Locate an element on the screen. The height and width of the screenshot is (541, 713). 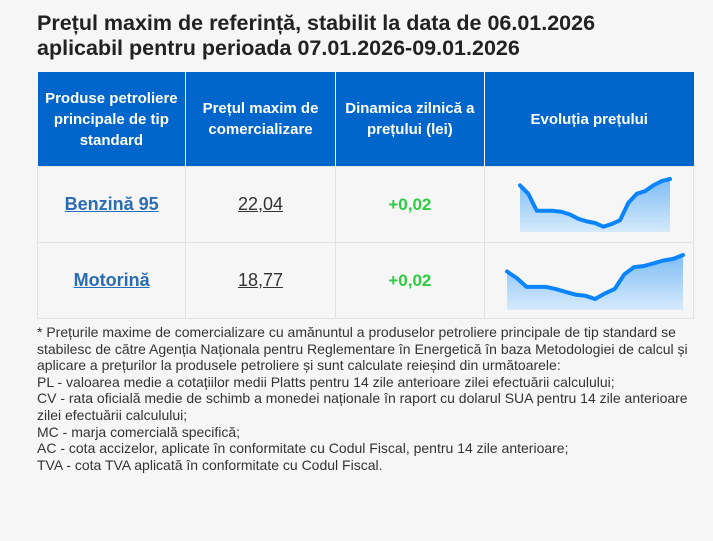
product-link-benzina: Benzină 95 is located at coordinates (111, 204).